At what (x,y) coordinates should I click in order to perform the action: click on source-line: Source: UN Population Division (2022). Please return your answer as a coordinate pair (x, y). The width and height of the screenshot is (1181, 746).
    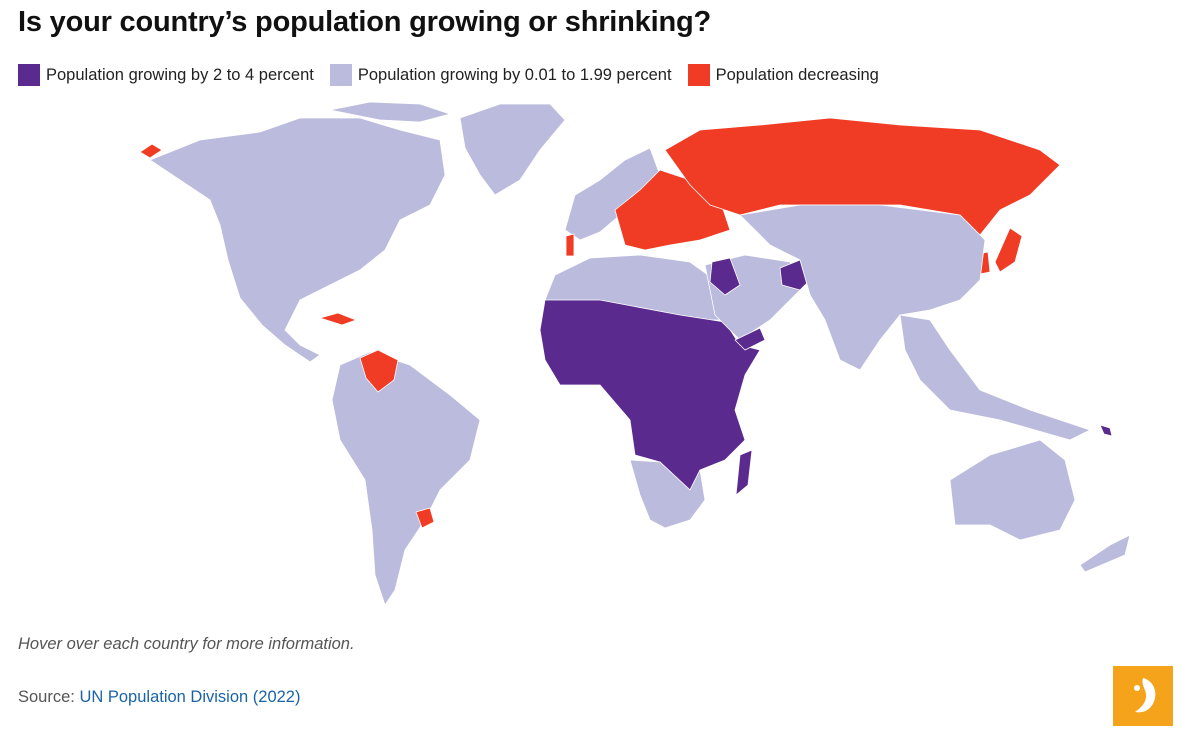
    Looking at the image, I should click on (159, 697).